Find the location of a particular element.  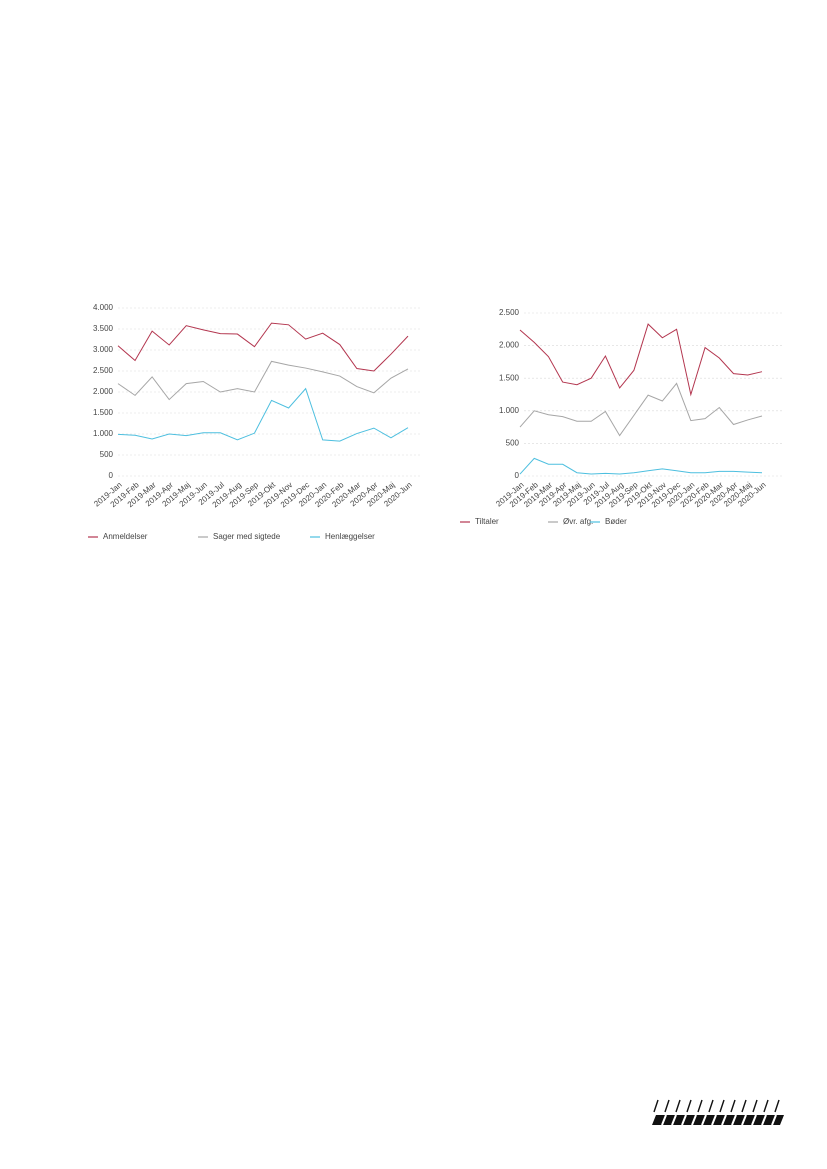

logo is located at coordinates (718, 1112).